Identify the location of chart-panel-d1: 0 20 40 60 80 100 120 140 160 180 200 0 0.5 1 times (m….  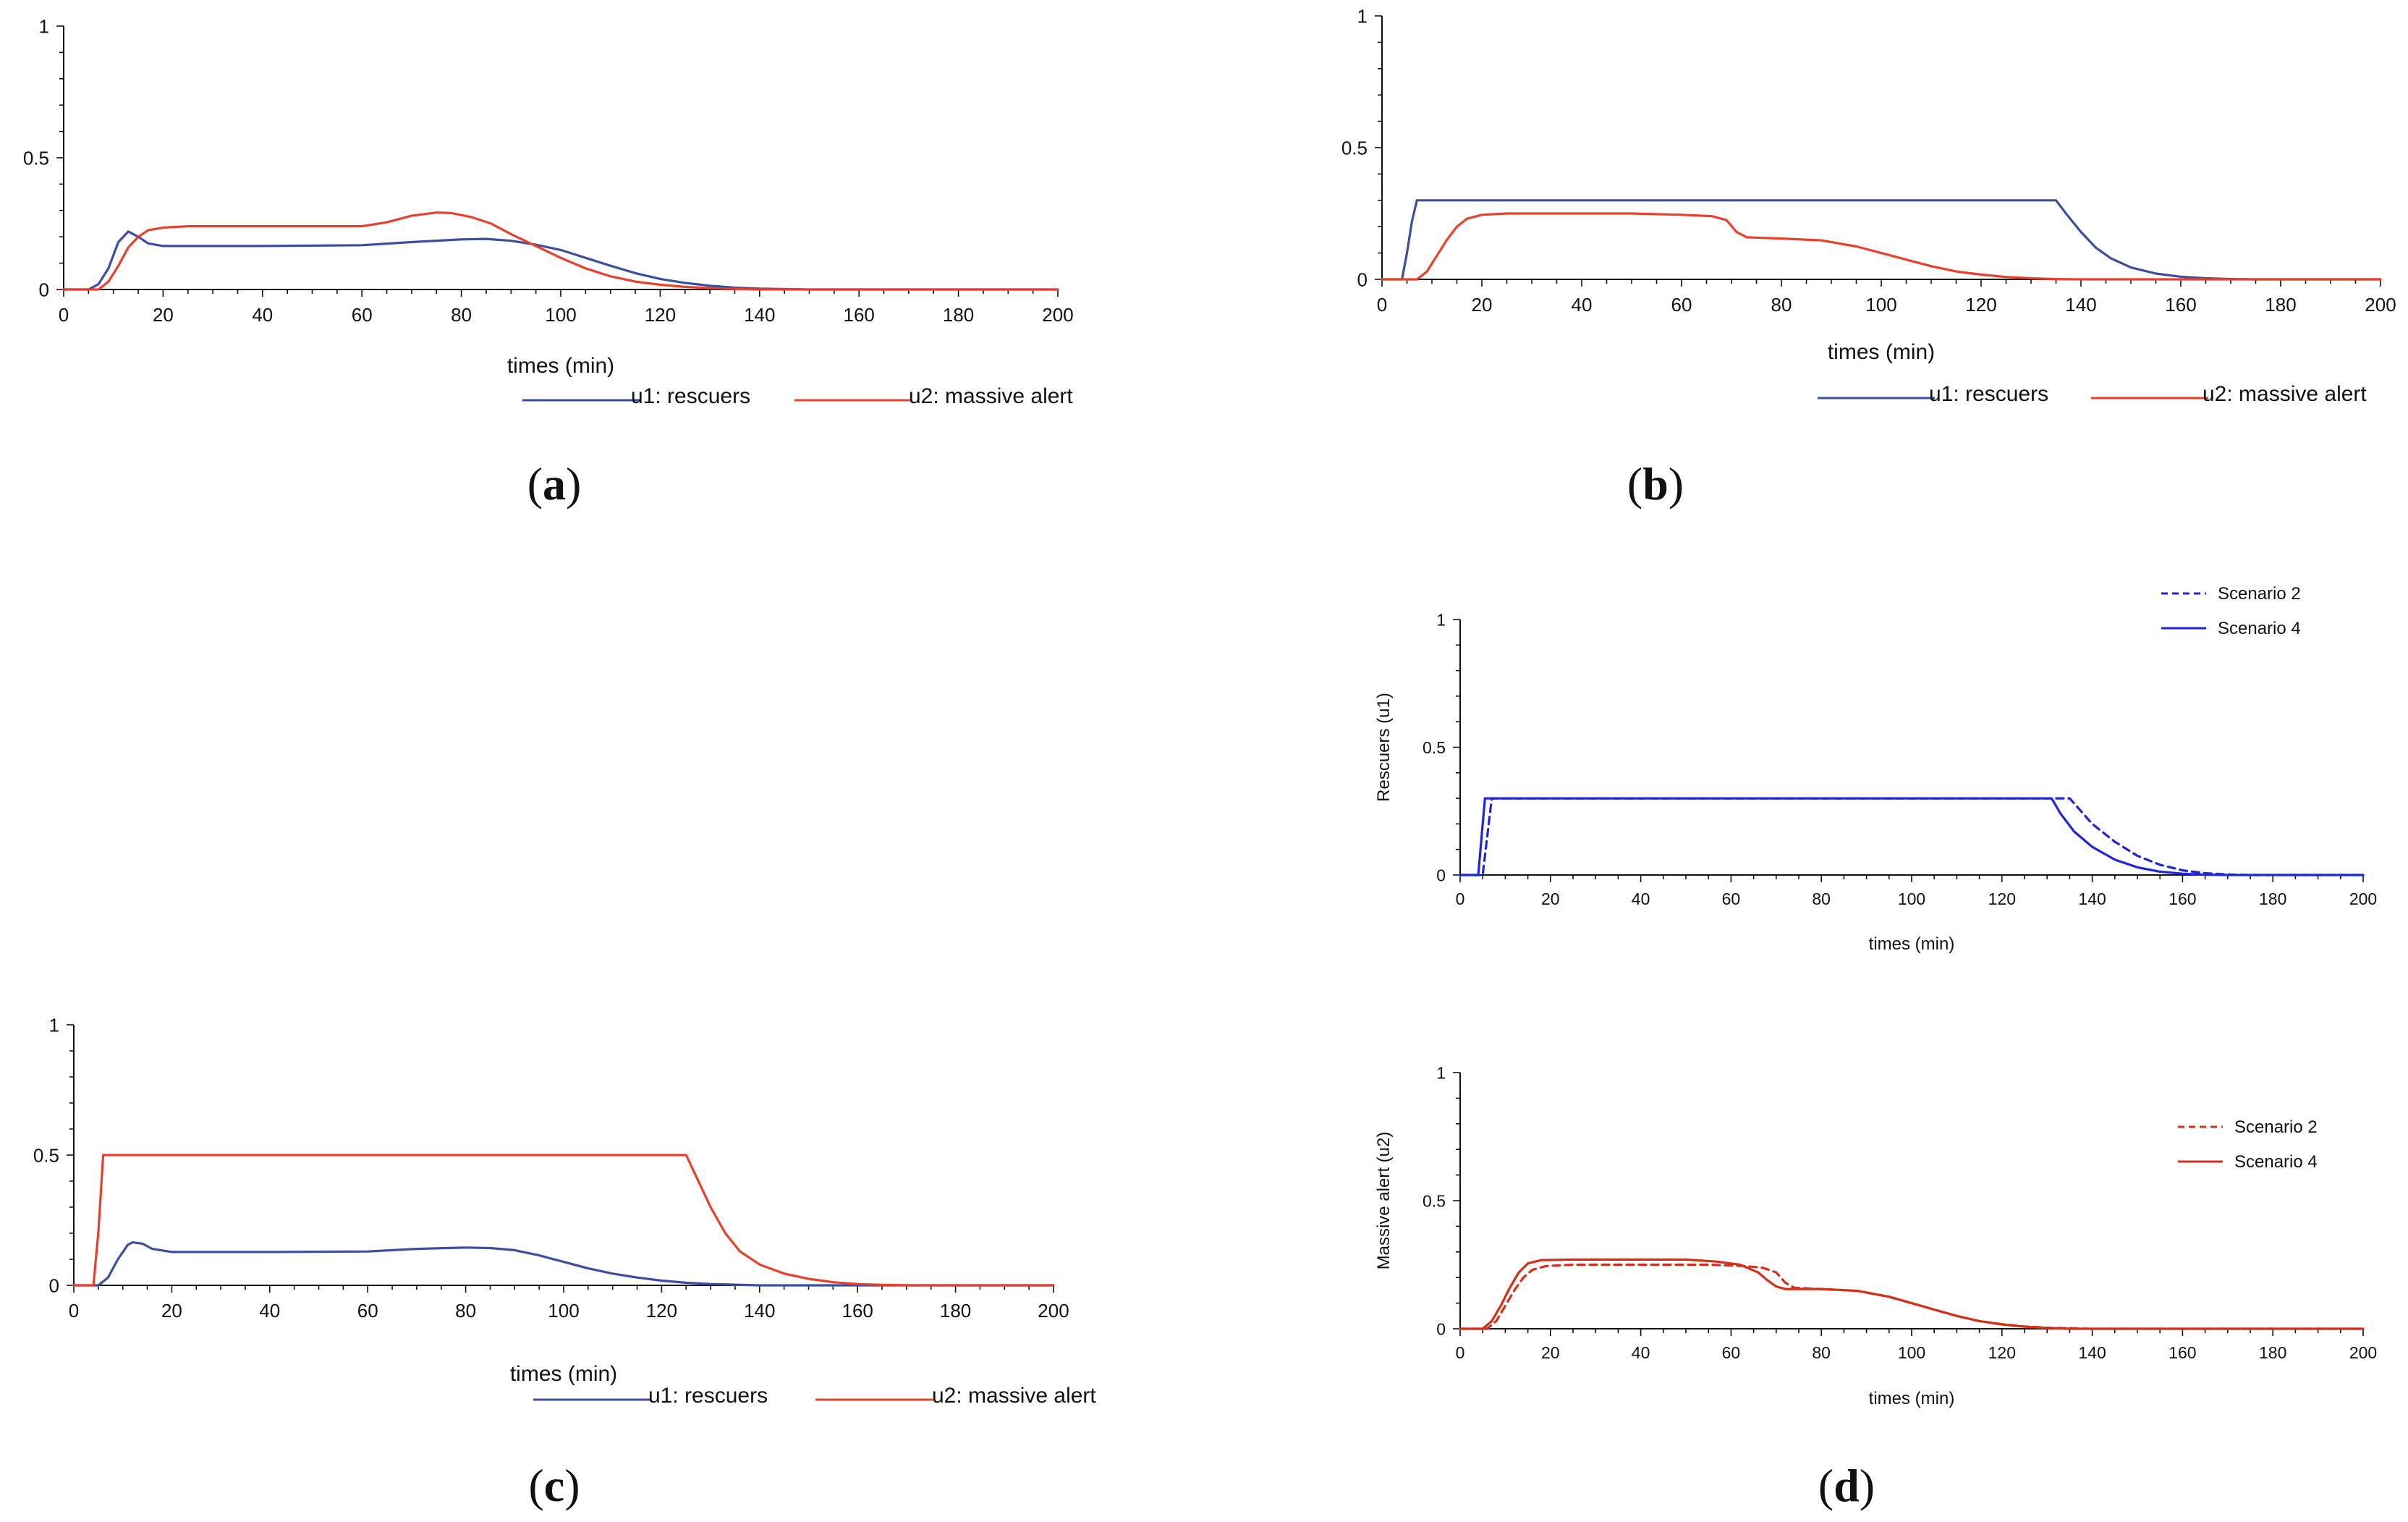
(1875, 769).